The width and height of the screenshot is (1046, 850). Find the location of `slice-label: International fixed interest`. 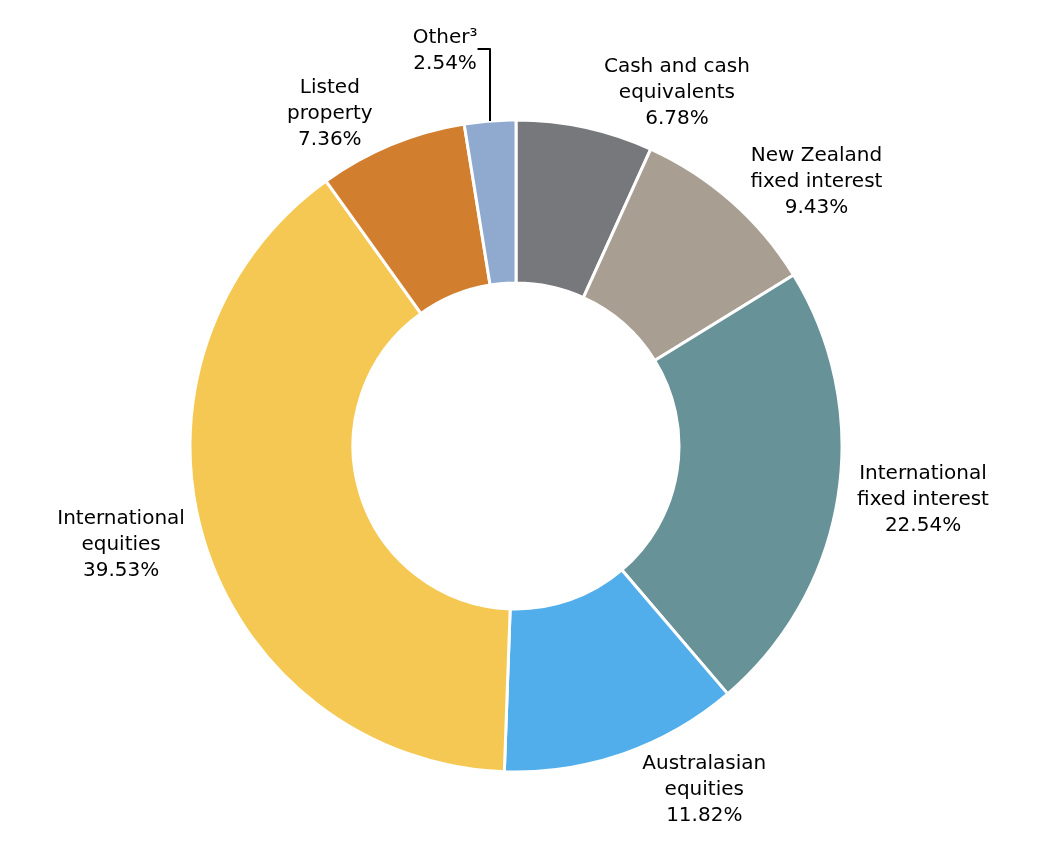

slice-label: International fixed interest is located at coordinates (923, 484).